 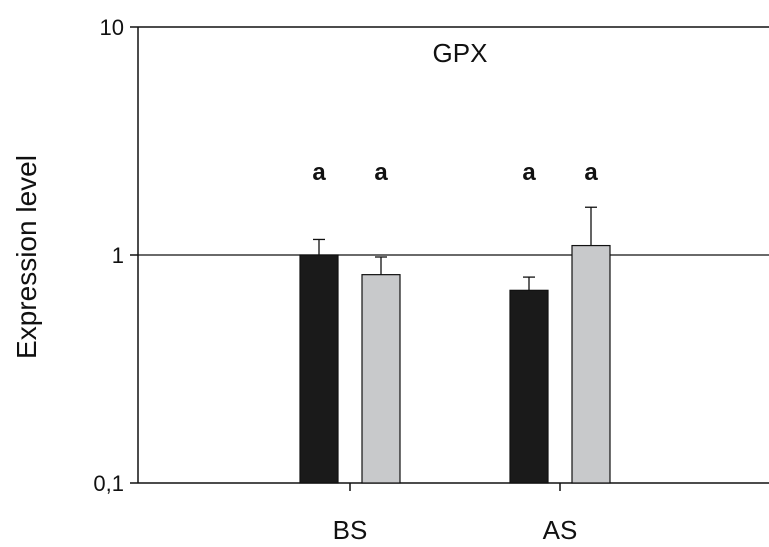 What do you see at coordinates (112, 27) in the screenshot?
I see `y-tick-label: 10` at bounding box center [112, 27].